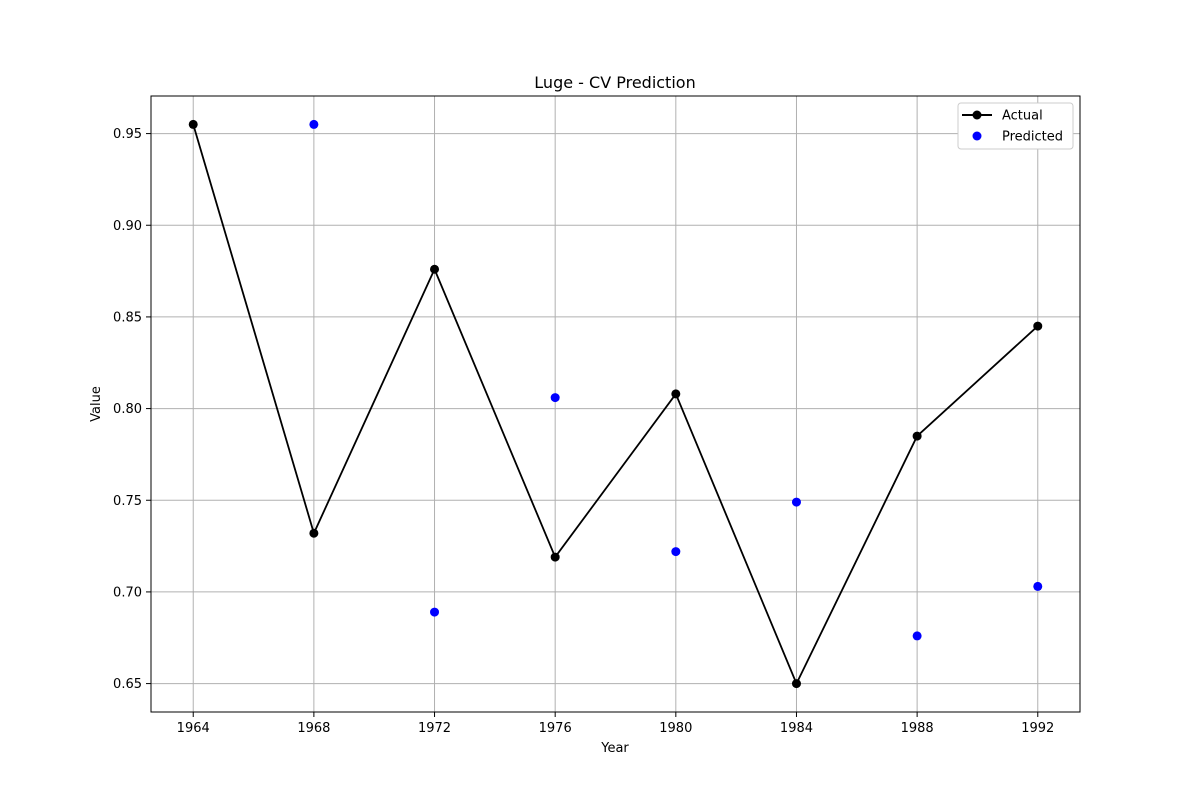 Image resolution: width=1200 pixels, height=804 pixels. Describe the element at coordinates (127, 501) in the screenshot. I see `y-tick-label: 0.75` at that location.